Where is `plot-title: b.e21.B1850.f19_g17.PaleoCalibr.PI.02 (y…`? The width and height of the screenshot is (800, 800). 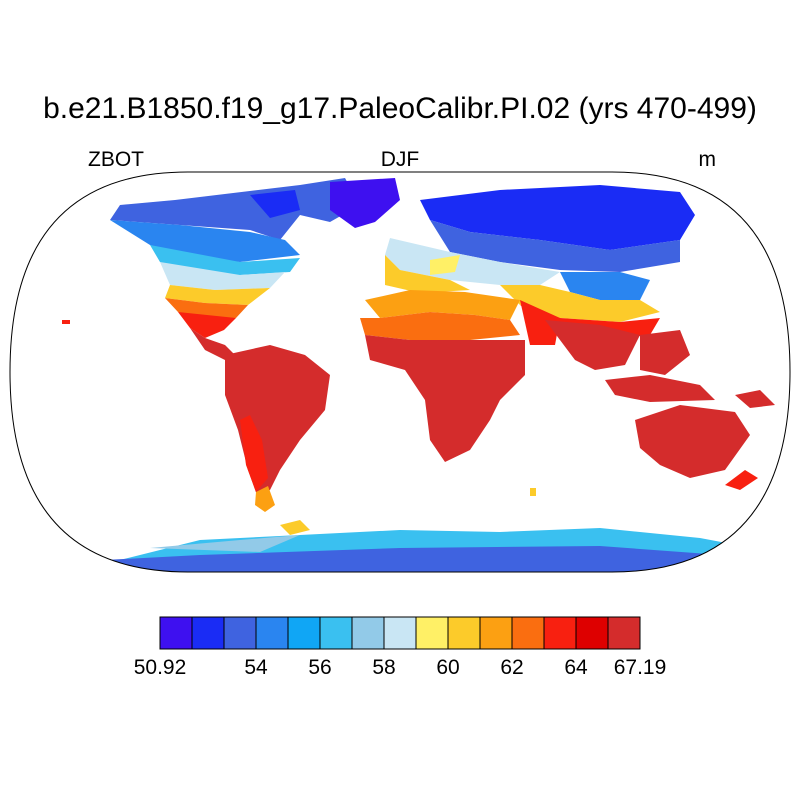 plot-title: b.e21.B1850.f19_g17.PaleoCalibr.PI.02 (y… is located at coordinates (400, 108).